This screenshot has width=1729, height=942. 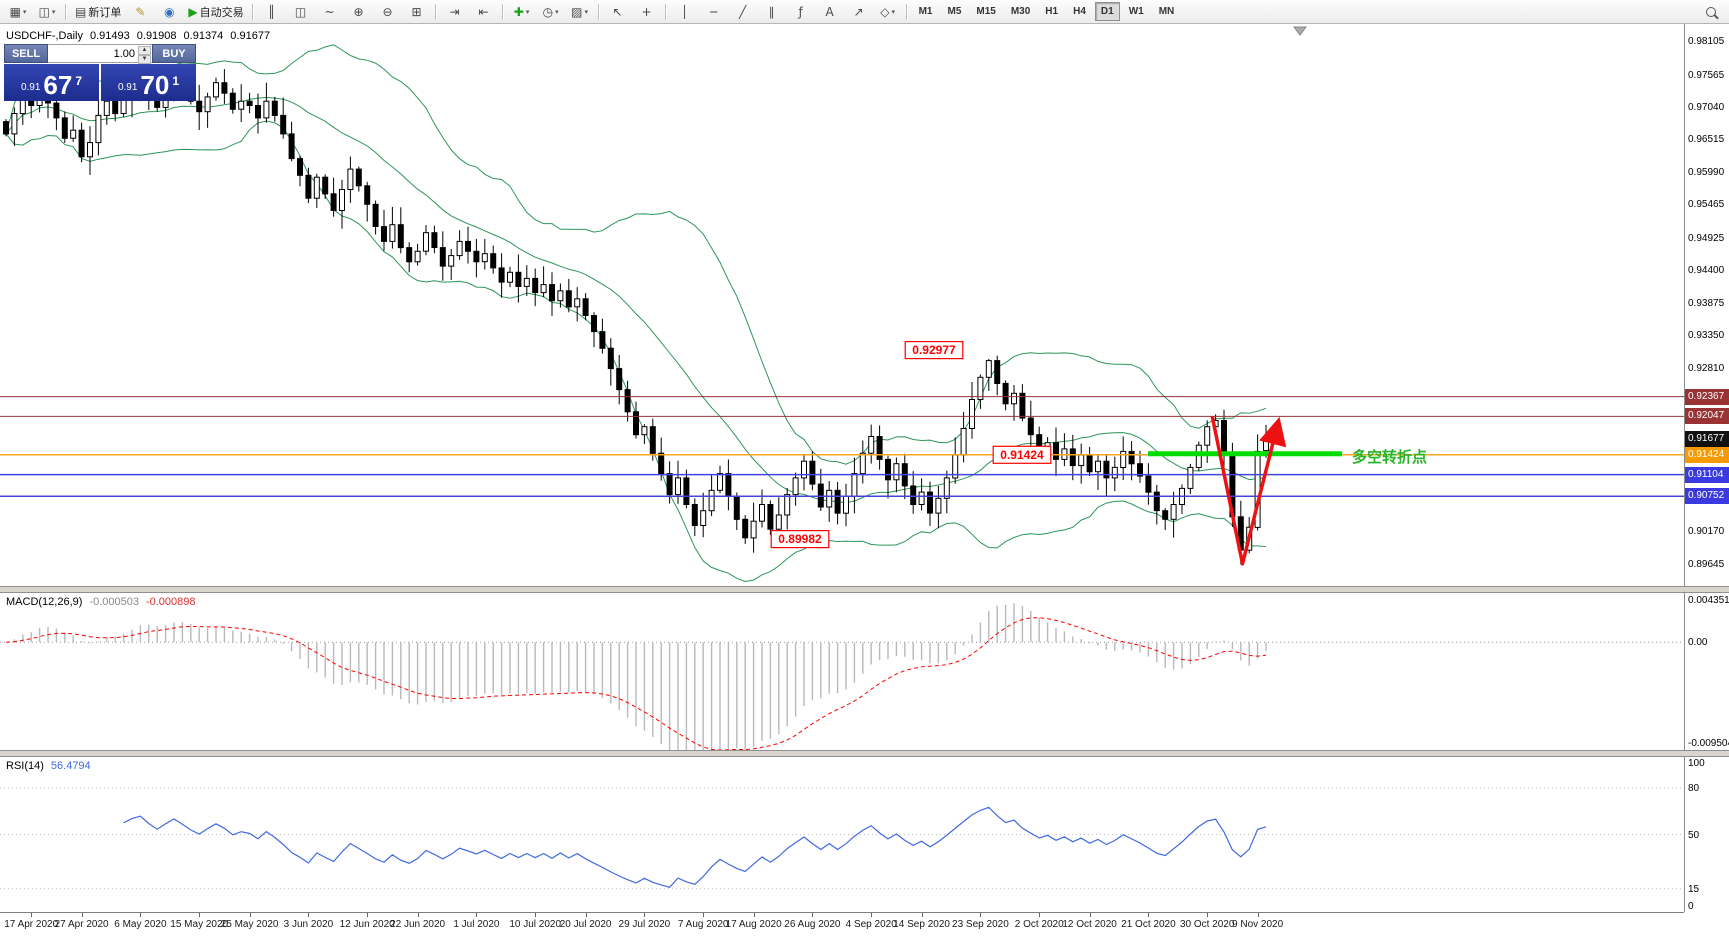 What do you see at coordinates (105, 12) in the screenshot?
I see `new-order-label: 新订单` at bounding box center [105, 12].